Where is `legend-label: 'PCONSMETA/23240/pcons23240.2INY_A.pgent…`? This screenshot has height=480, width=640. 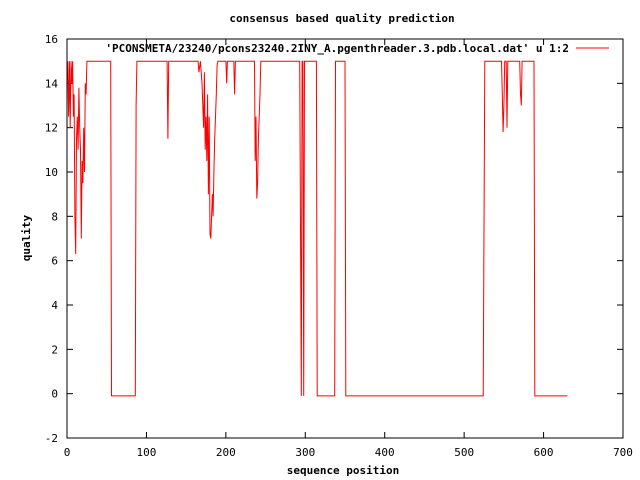
legend-label: 'PCONSMETA/23240/pcons23240.2INY_A.pgent… is located at coordinates (337, 48).